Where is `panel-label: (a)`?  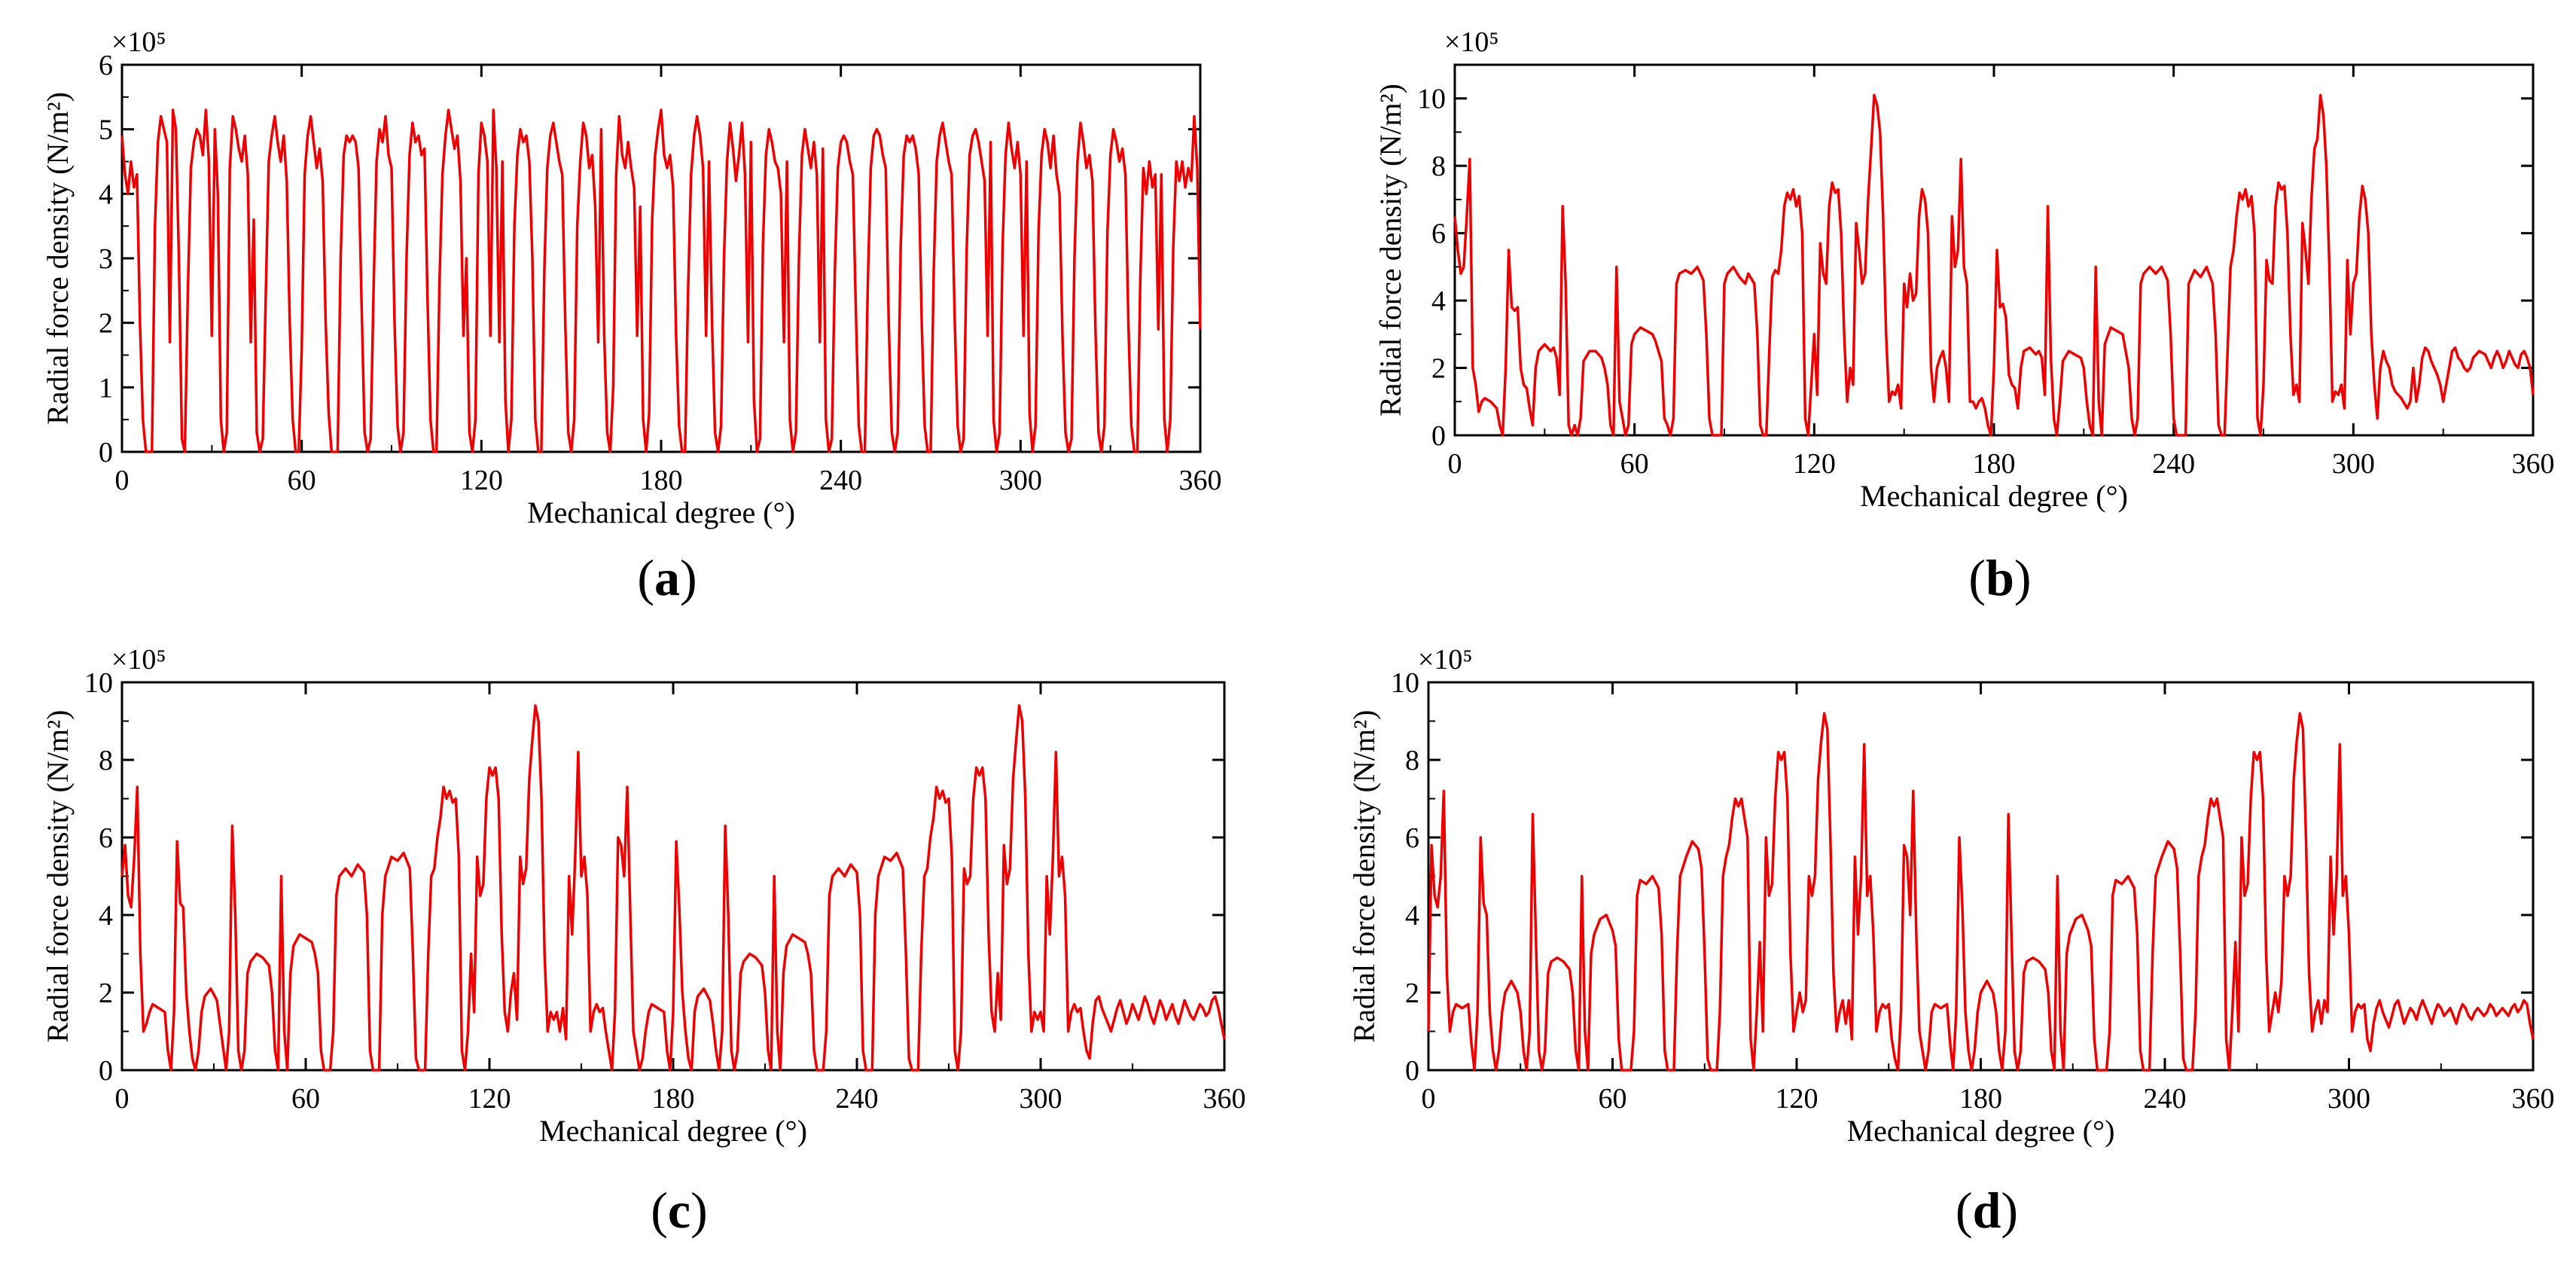 panel-label: (a) is located at coordinates (667, 577).